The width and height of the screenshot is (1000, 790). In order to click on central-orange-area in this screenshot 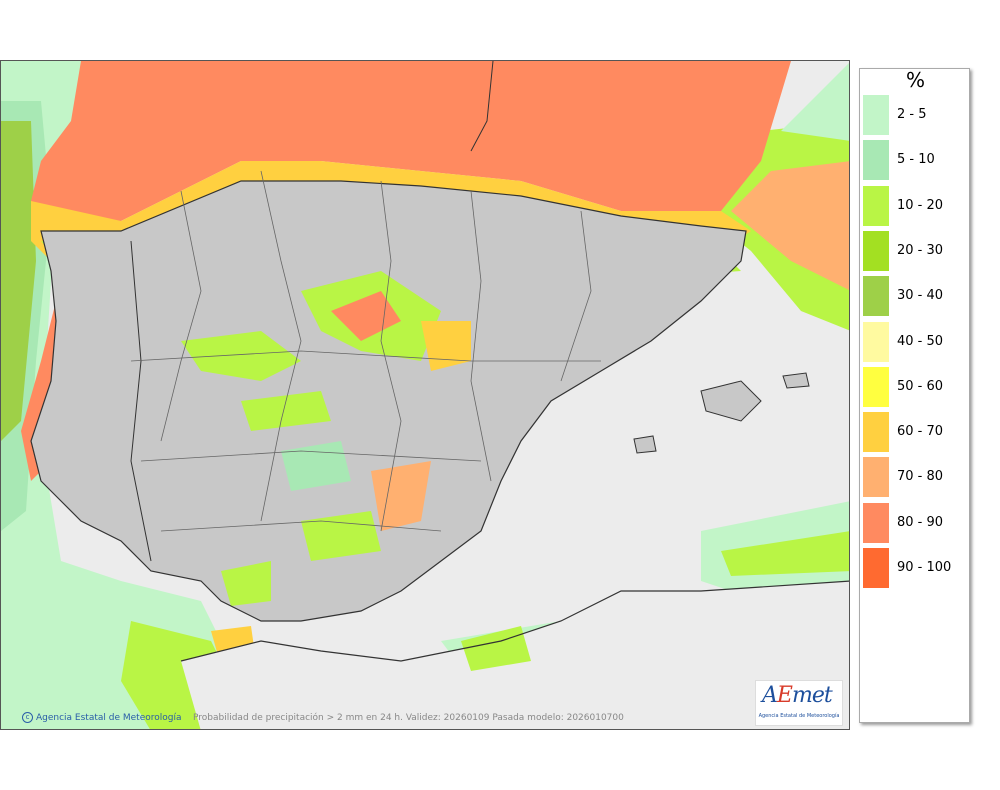, I will do `click(366, 316)`.